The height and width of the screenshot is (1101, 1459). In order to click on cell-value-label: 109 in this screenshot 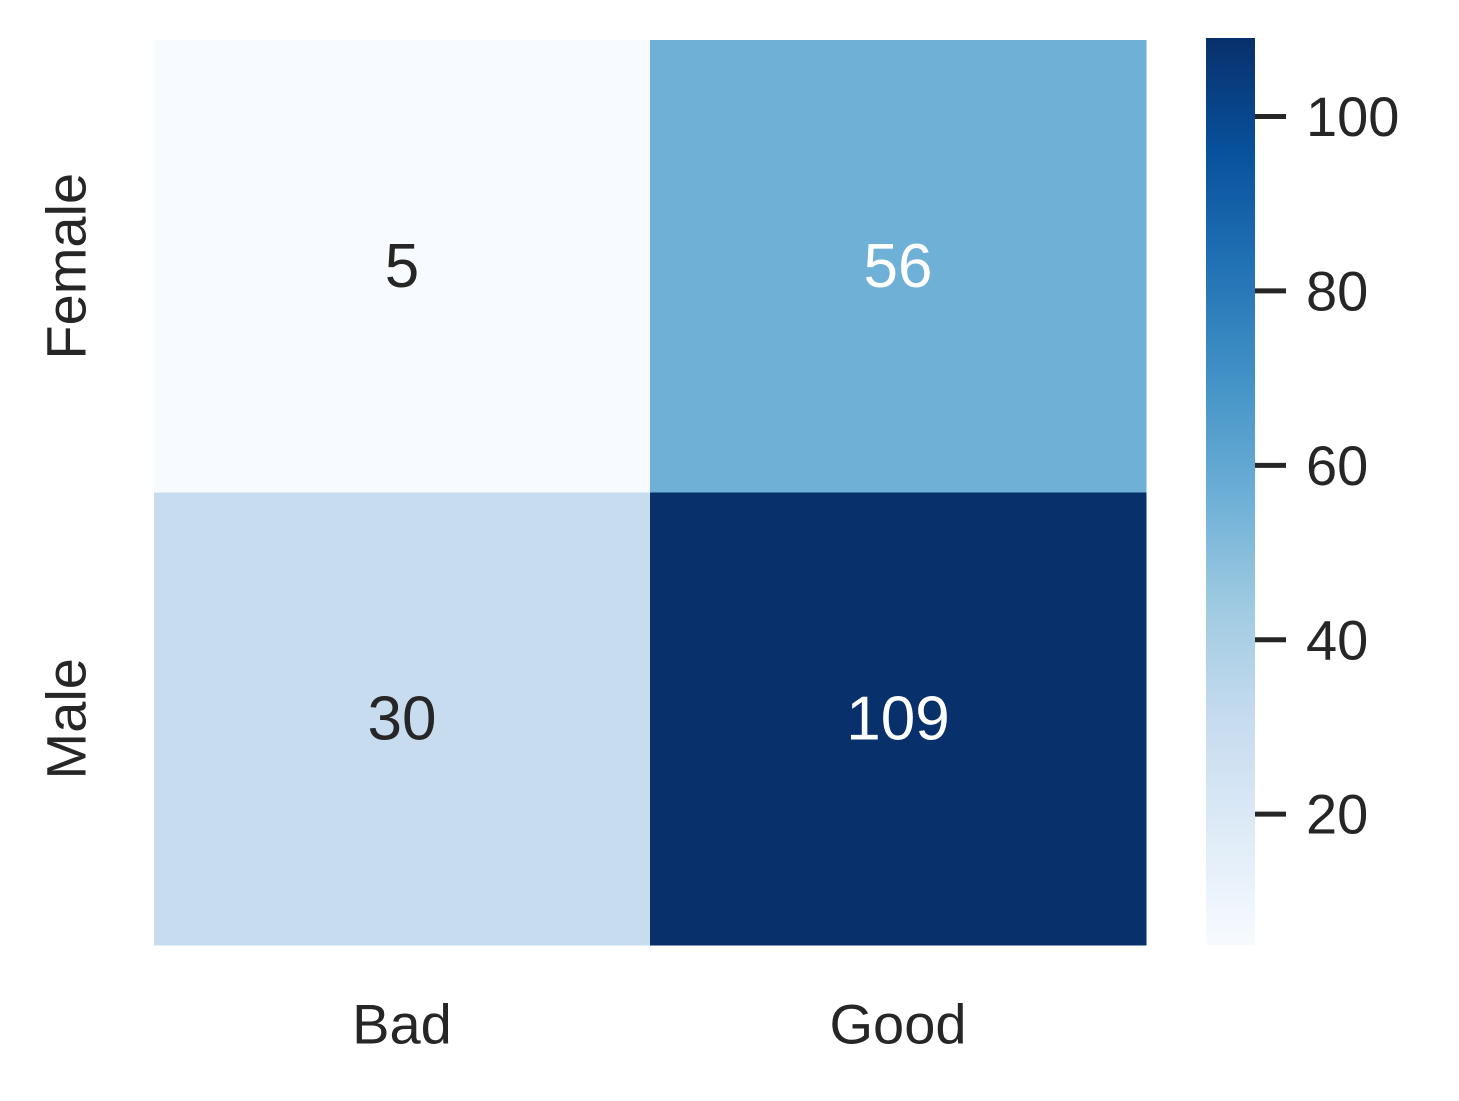, I will do `click(897, 718)`.